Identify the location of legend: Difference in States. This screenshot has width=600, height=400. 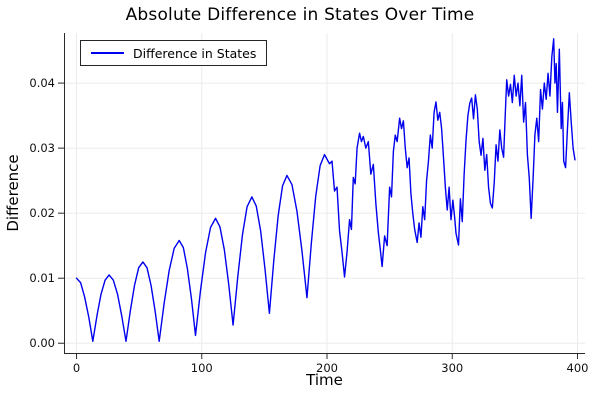
(174, 53).